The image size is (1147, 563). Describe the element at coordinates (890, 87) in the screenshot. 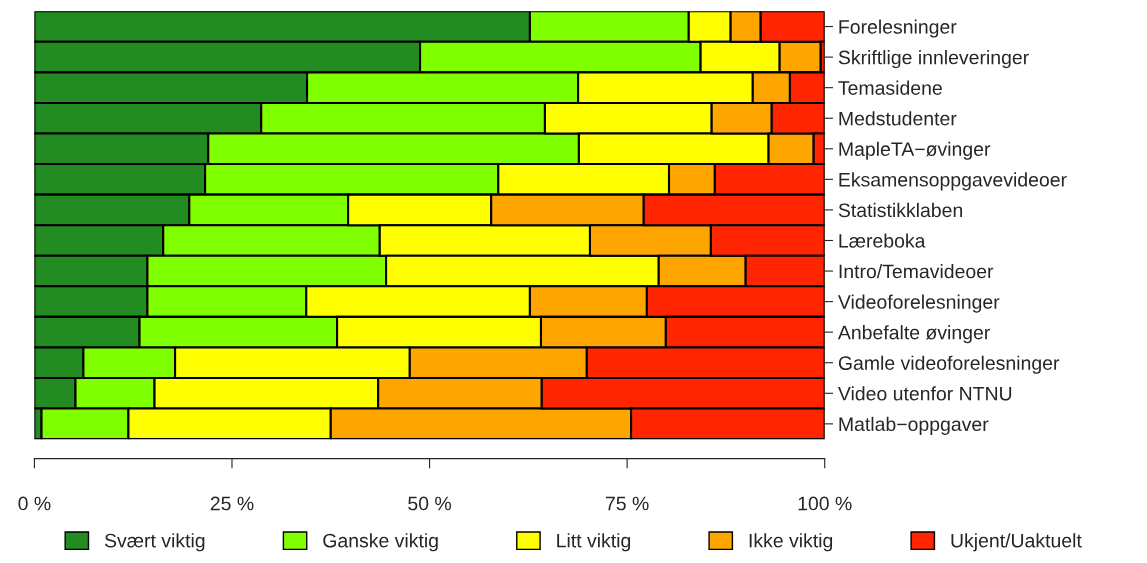

I see `y-tick-label: Temasidene` at that location.